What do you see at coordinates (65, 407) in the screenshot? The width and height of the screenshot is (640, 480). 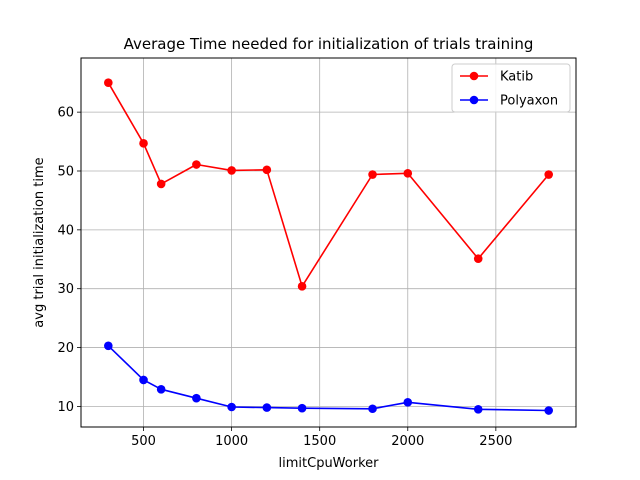 I see `y-tick-label: 10` at bounding box center [65, 407].